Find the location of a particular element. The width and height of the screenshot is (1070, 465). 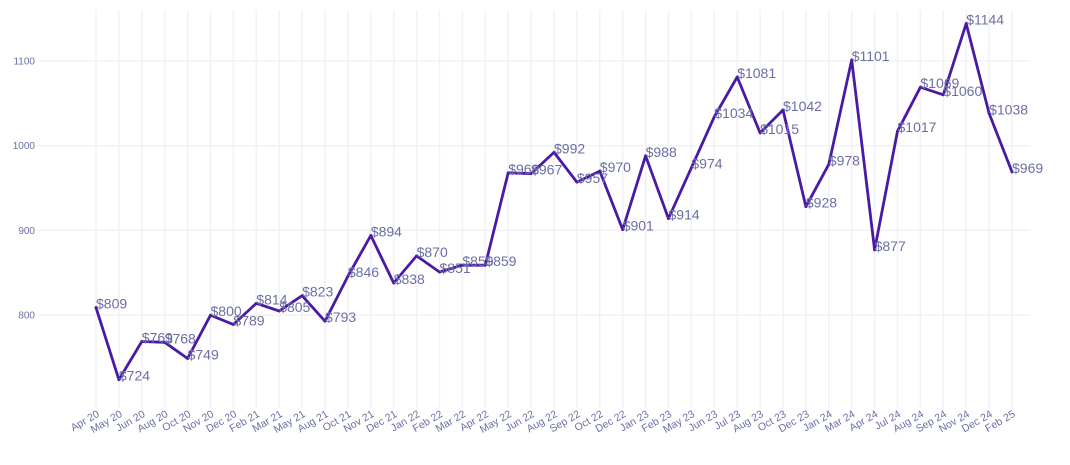

data-label: $877 is located at coordinates (890, 246).